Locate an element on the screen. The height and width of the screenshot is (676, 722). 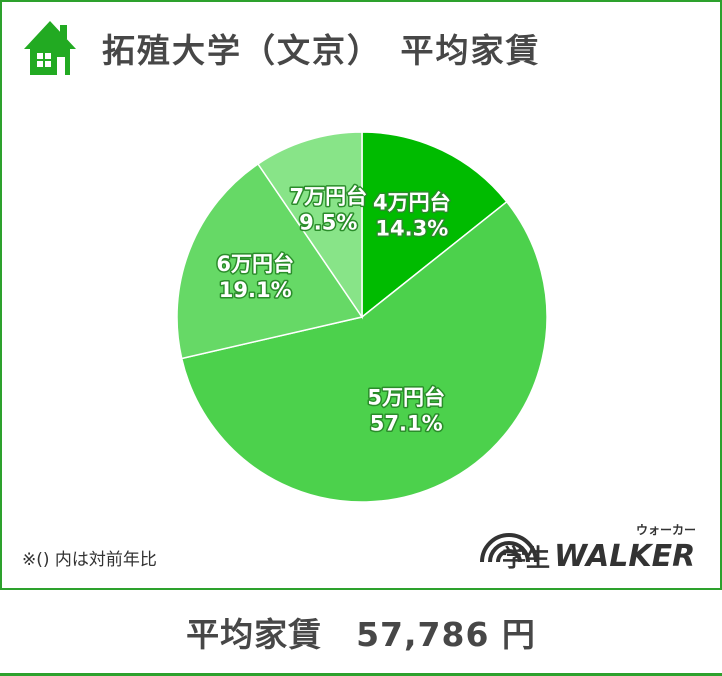
slice-value-4: 9.5% is located at coordinates (328, 222).